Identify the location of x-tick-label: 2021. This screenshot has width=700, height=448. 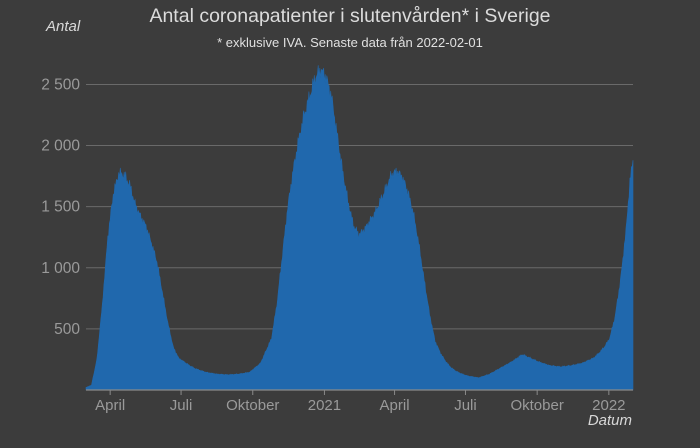
(324, 405).